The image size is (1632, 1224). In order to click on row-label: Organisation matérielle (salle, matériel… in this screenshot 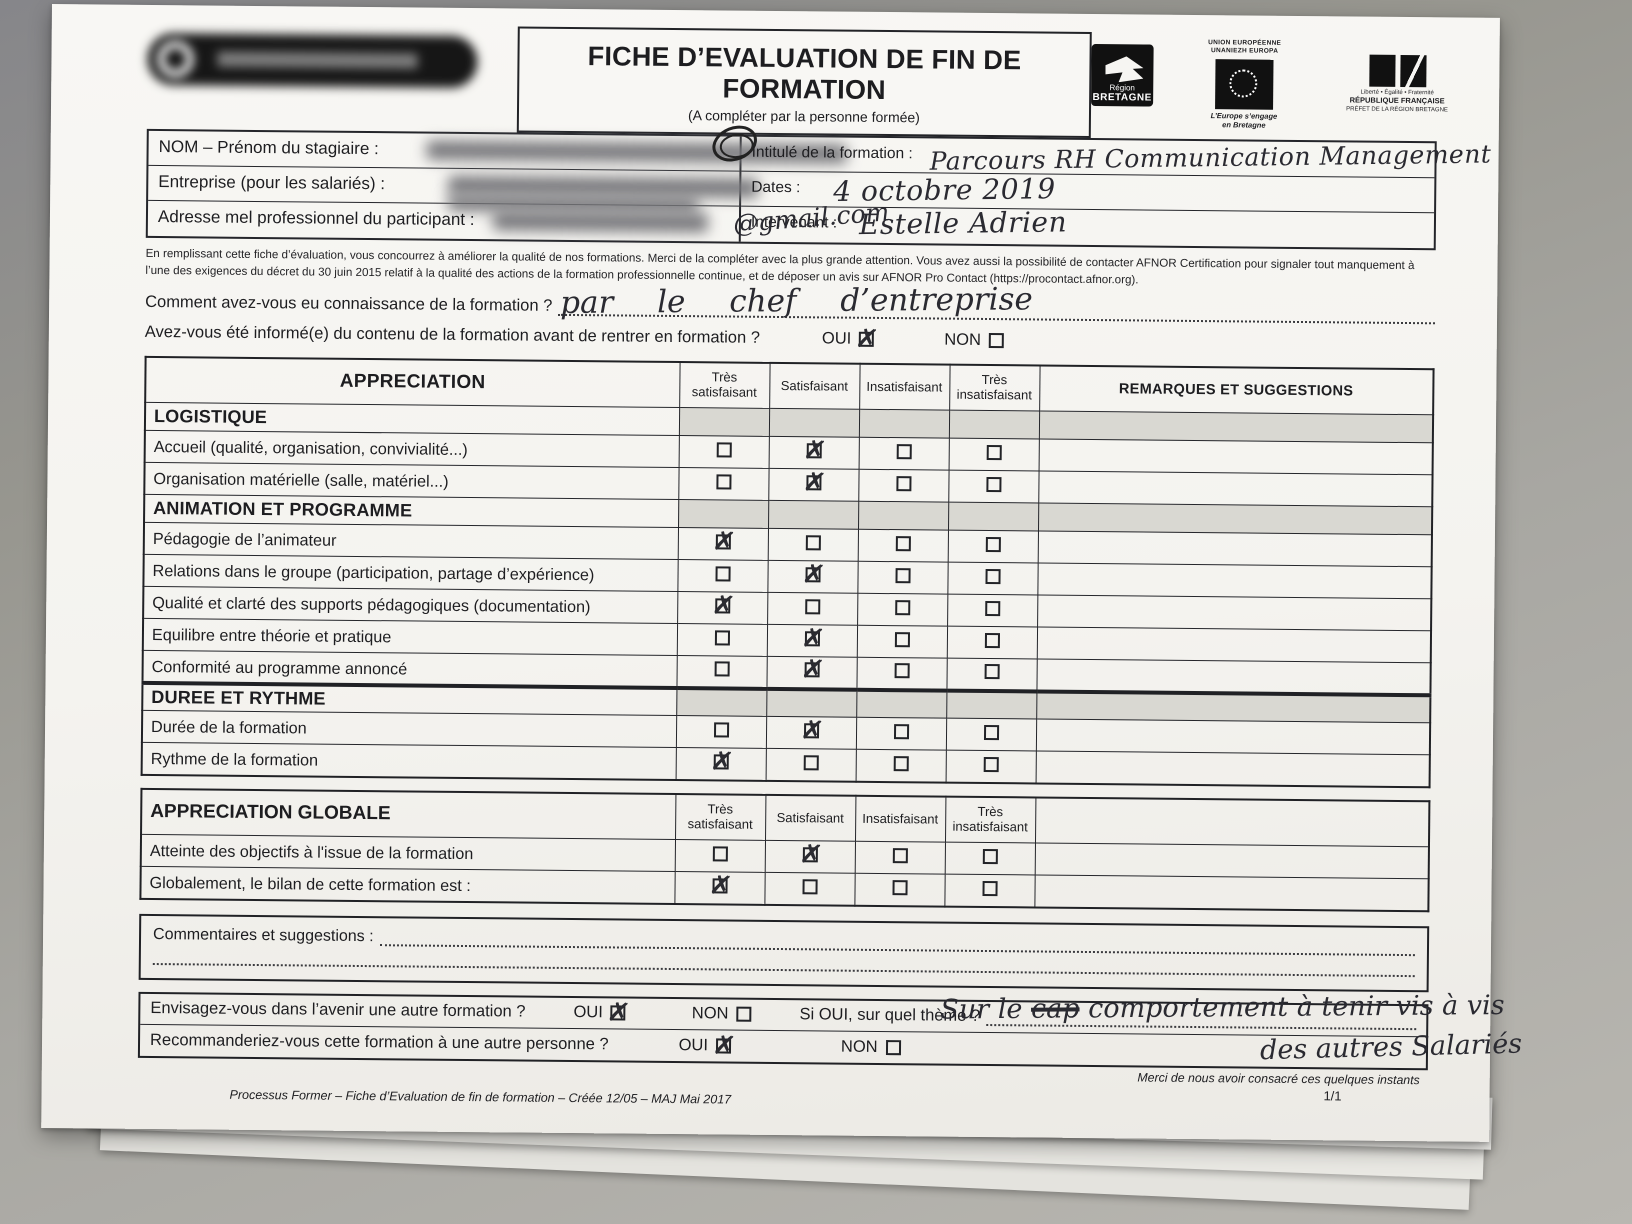, I will do `click(411, 481)`.